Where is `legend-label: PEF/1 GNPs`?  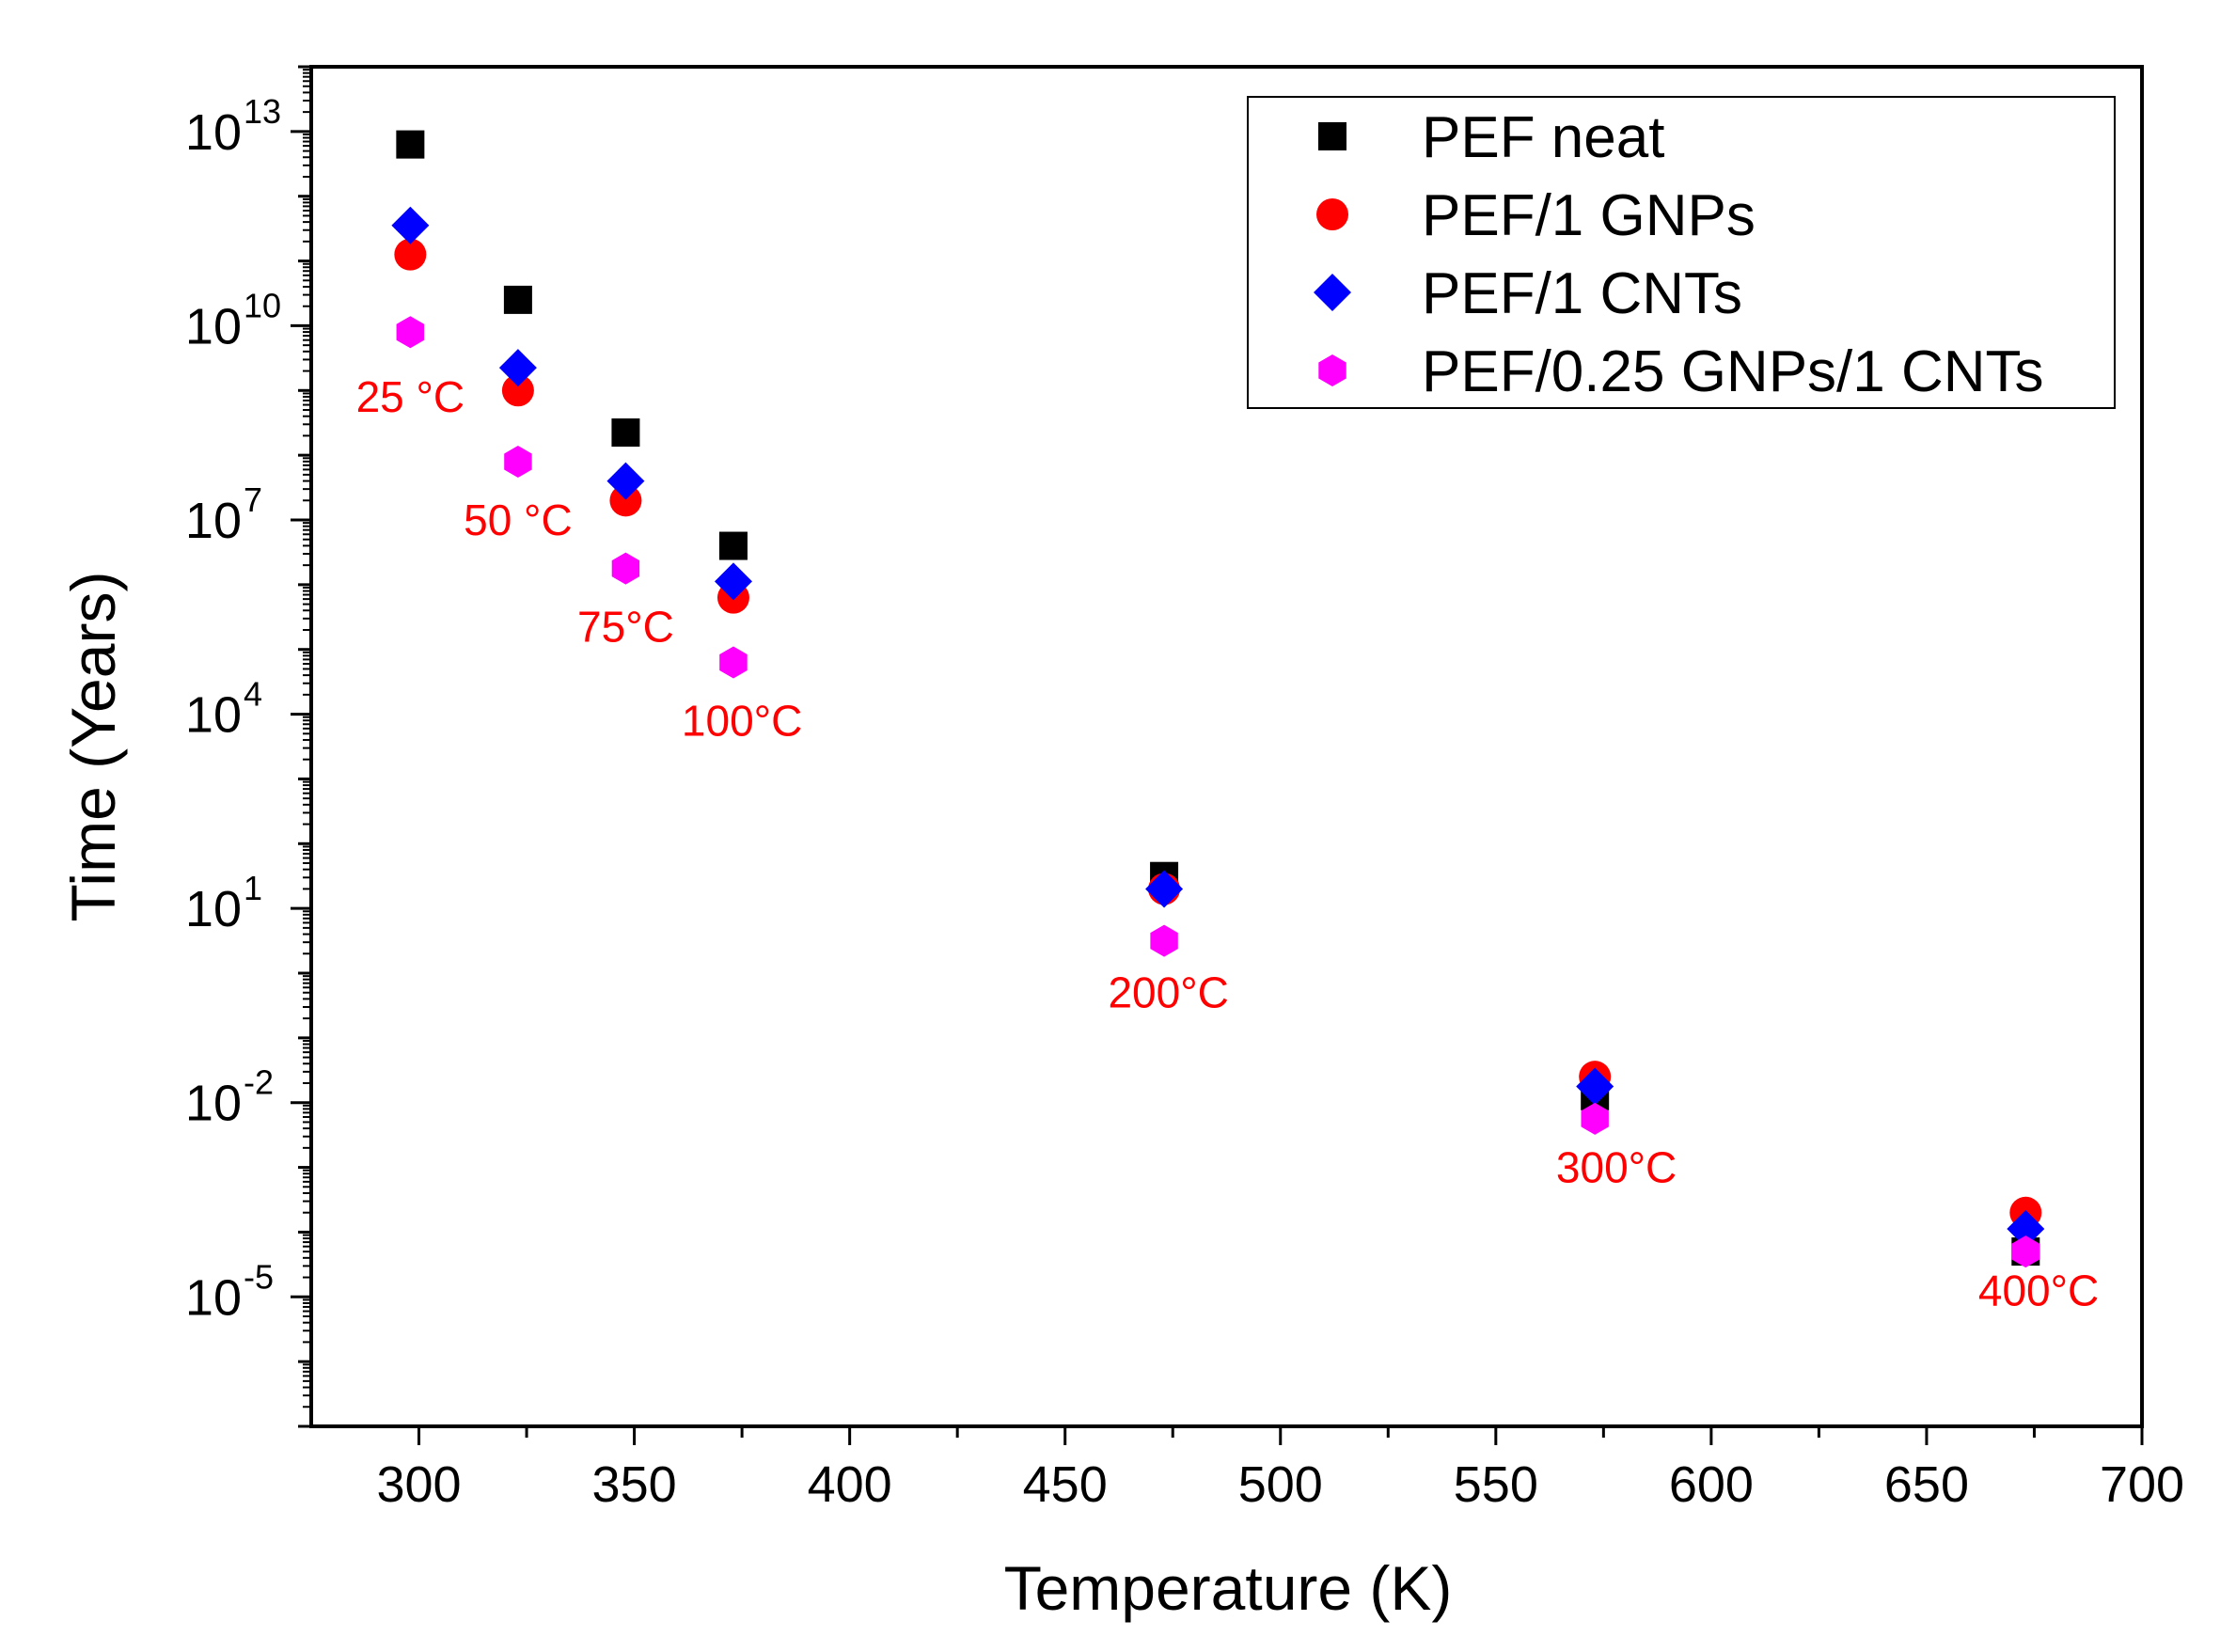
legend-label: PEF/1 GNPs is located at coordinates (1589, 216).